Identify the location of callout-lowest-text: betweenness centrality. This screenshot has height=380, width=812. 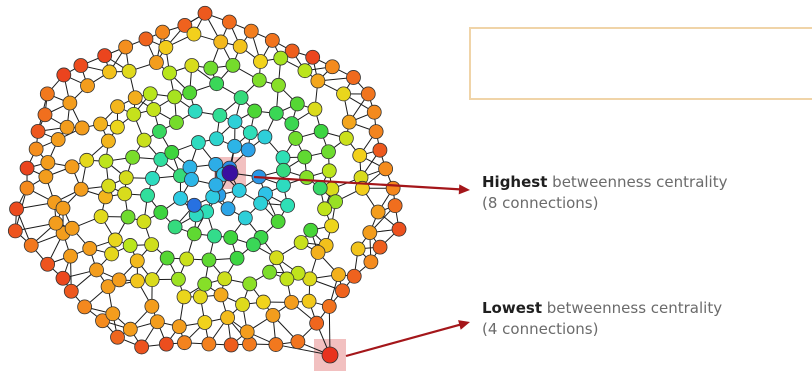
(634, 308).